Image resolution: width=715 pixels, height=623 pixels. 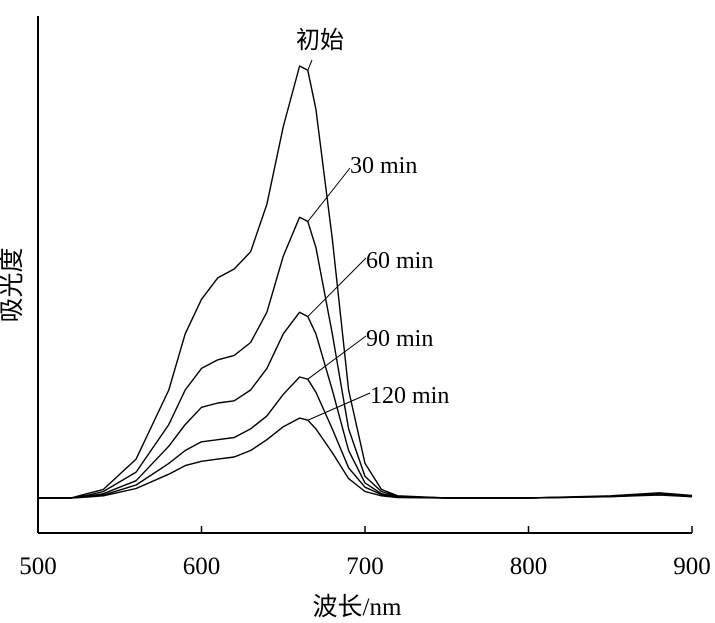 What do you see at coordinates (329, 194) in the screenshot?
I see `leader-line-30-min` at bounding box center [329, 194].